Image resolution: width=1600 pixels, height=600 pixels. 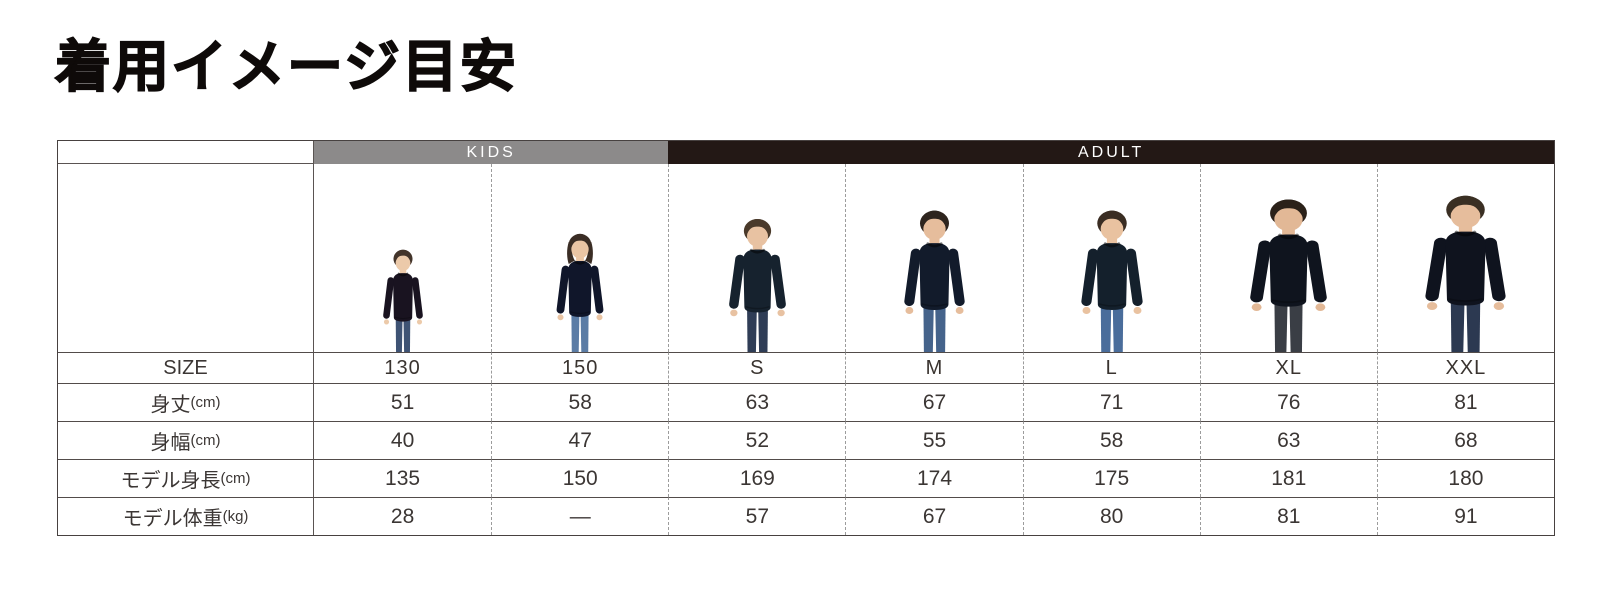 What do you see at coordinates (1288, 367) in the screenshot?
I see `size-cell-XL: XL` at bounding box center [1288, 367].